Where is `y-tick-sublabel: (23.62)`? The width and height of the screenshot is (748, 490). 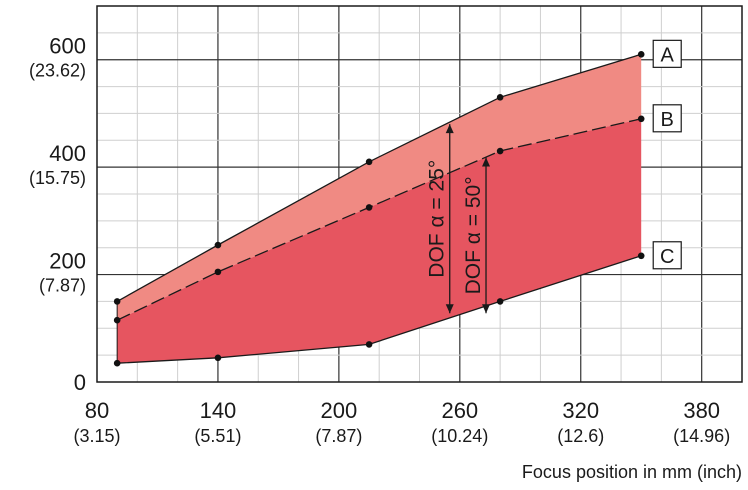
y-tick-sublabel: (23.62) is located at coordinates (57, 71).